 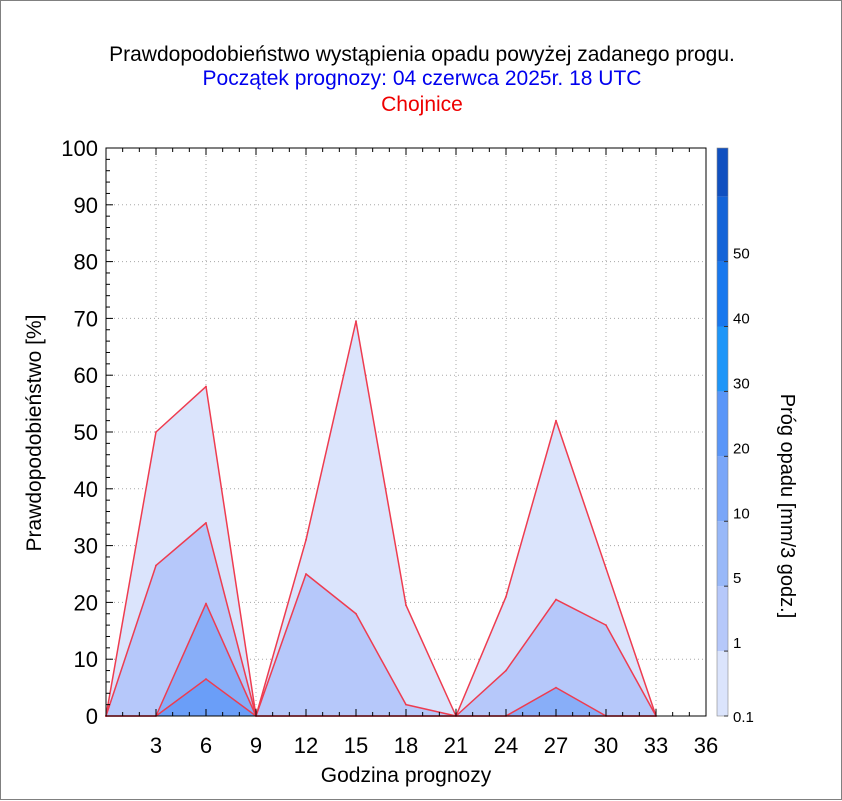 I want to click on colorbar-tick-labels: 0.1 1 5 10 20 30 40 50, so click(x=739, y=486).